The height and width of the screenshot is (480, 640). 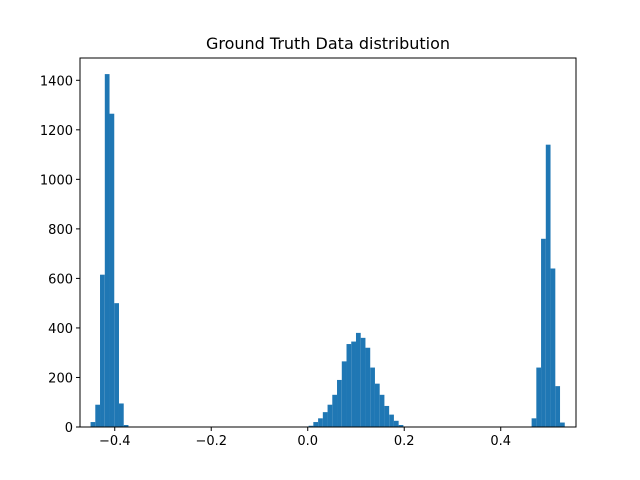 I want to click on y-axis-ticks: 0 200 400 600 800 1000 1200 1400, so click(x=60, y=255).